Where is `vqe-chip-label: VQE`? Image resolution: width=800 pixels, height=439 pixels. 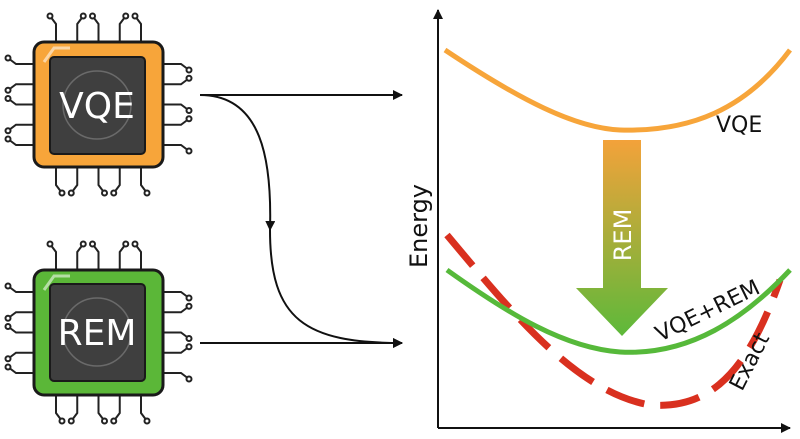 vqe-chip-label: VQE is located at coordinates (97, 106).